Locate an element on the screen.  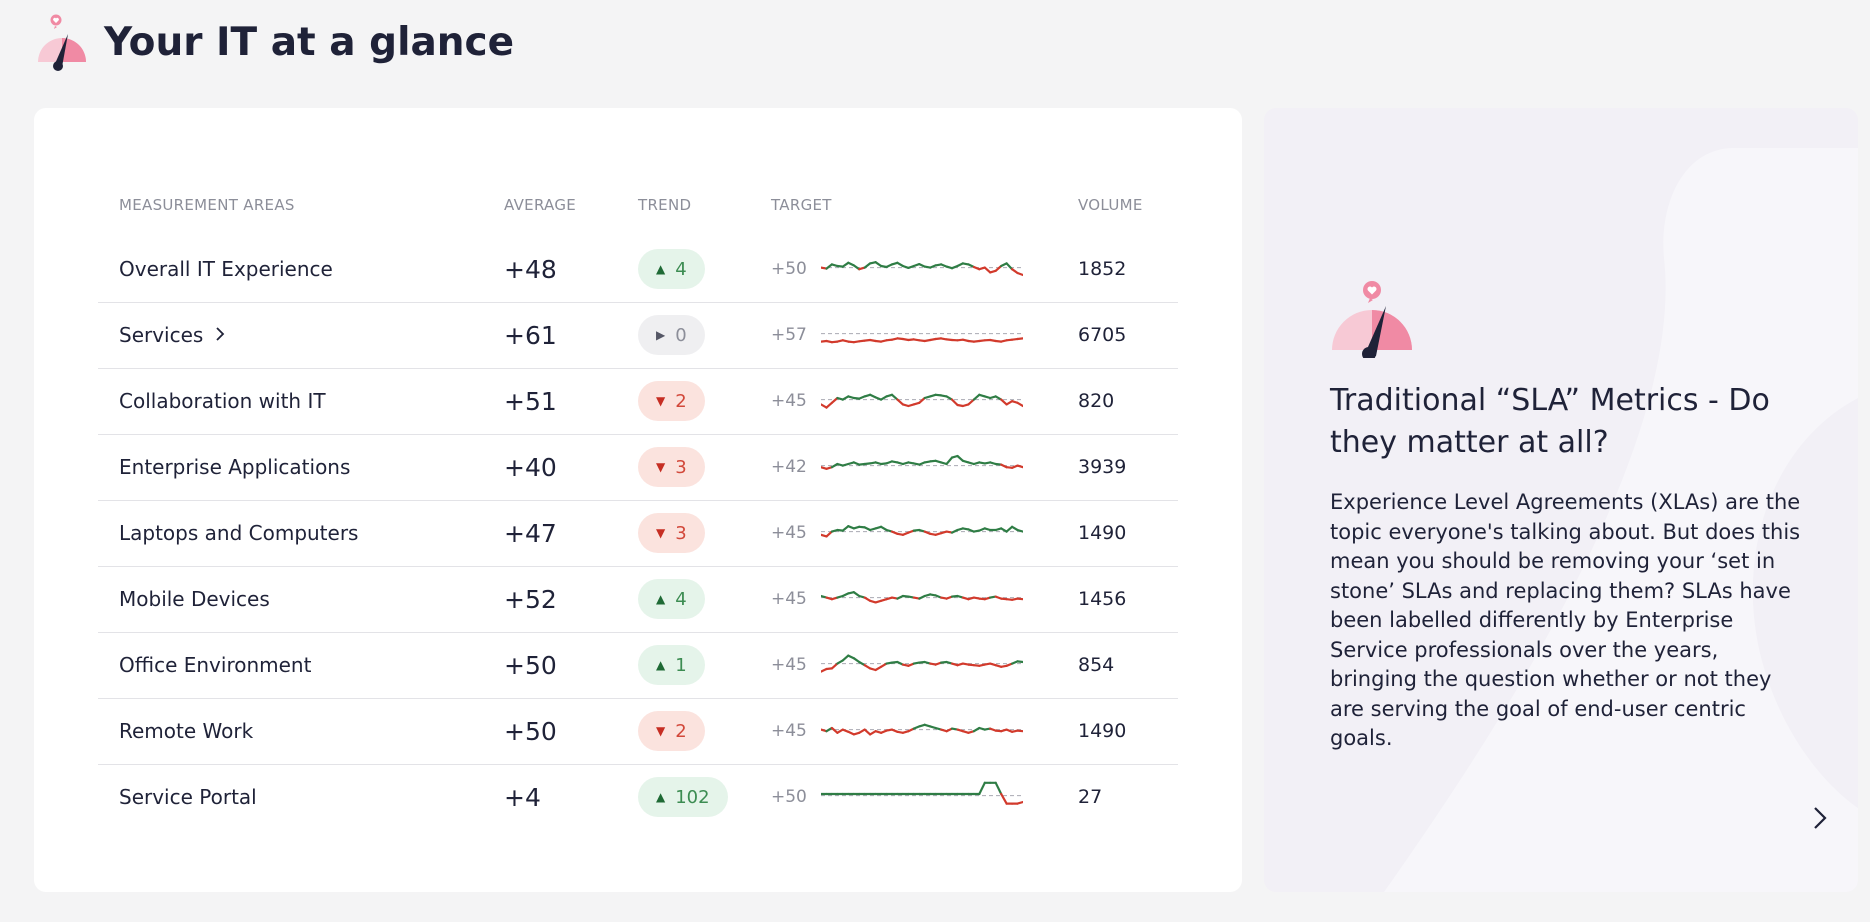
measurement-area-name: Enterprise Applications is located at coordinates (234, 467).